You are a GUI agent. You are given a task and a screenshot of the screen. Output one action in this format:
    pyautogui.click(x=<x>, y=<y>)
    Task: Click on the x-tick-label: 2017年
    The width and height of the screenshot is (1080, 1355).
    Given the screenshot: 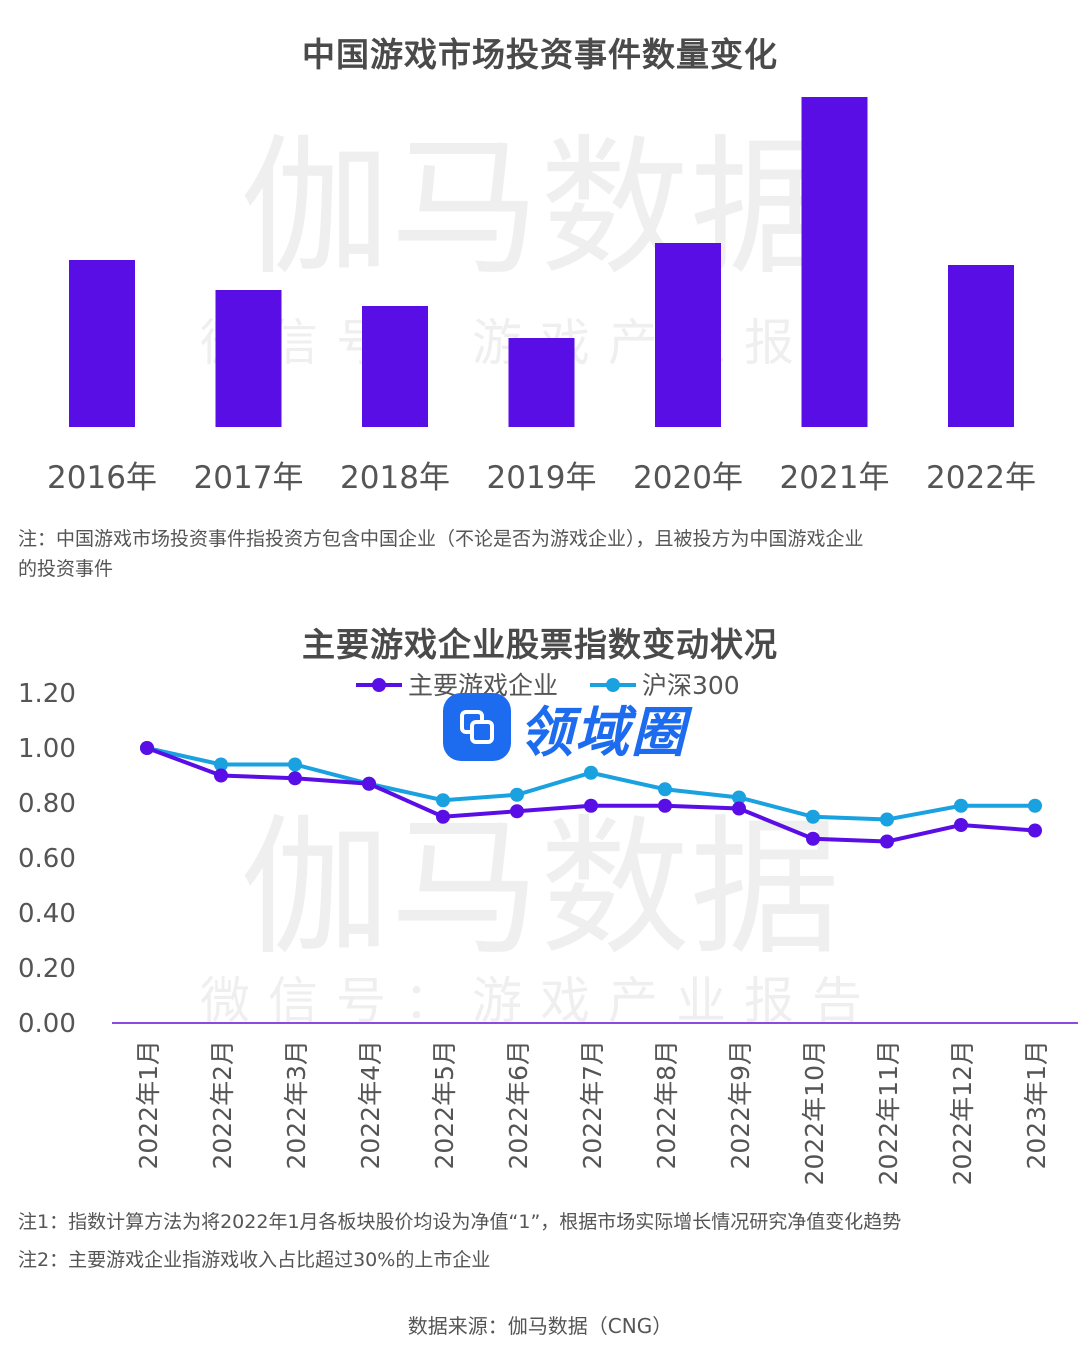 What is the action you would take?
    pyautogui.click(x=249, y=478)
    